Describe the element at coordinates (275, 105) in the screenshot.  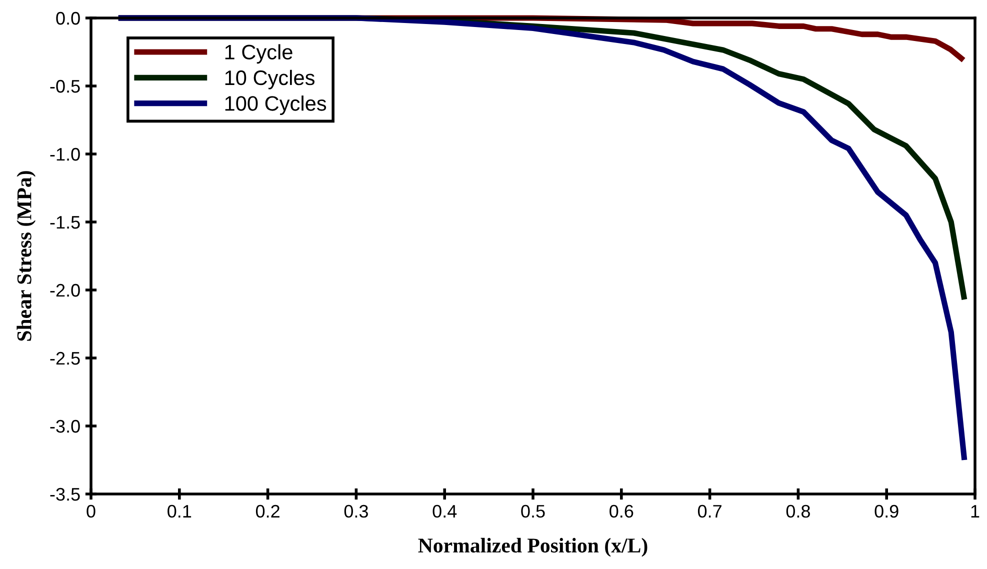
I see `legend-label: 100 Cycles` at that location.